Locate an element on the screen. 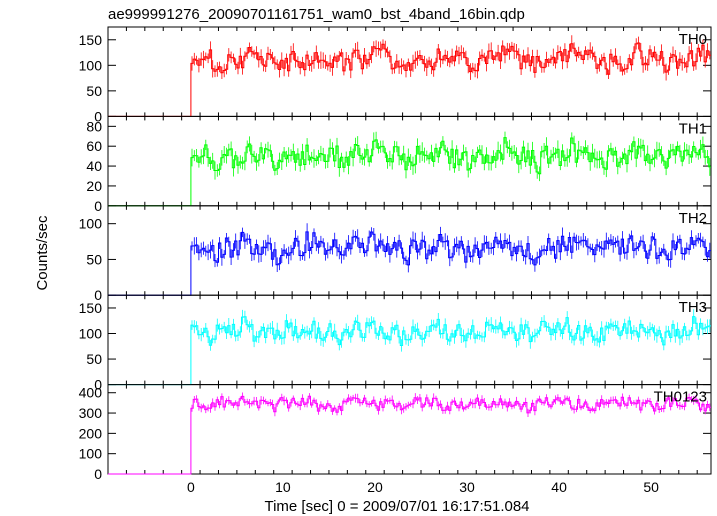 The image size is (717, 516). series-label-th1: TH1 is located at coordinates (693, 128).